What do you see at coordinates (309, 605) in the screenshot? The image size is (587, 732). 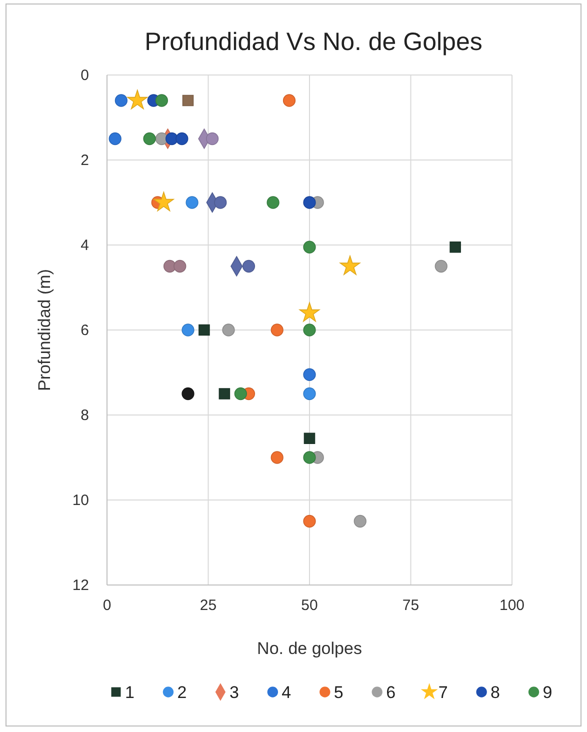 I see `x-tick-label: 50` at bounding box center [309, 605].